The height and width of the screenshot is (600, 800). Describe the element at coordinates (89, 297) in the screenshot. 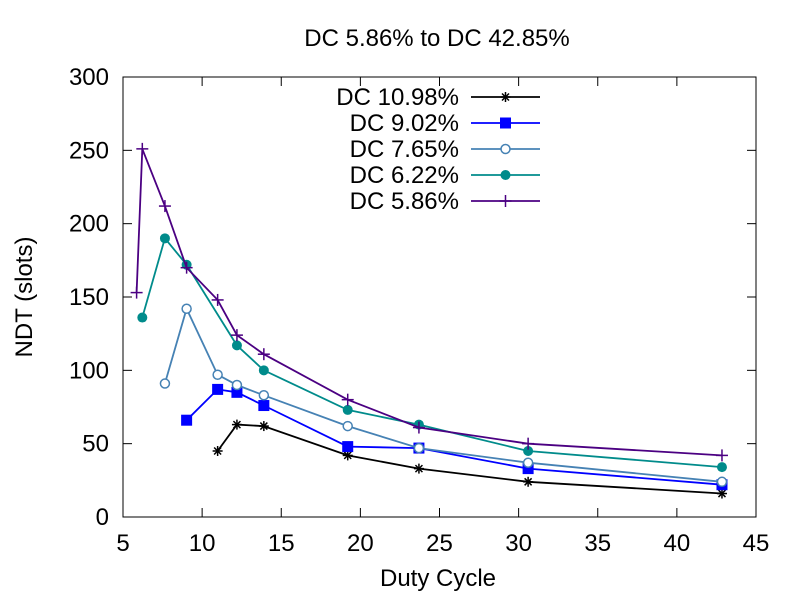

I see `y-tick-label: 150` at that location.